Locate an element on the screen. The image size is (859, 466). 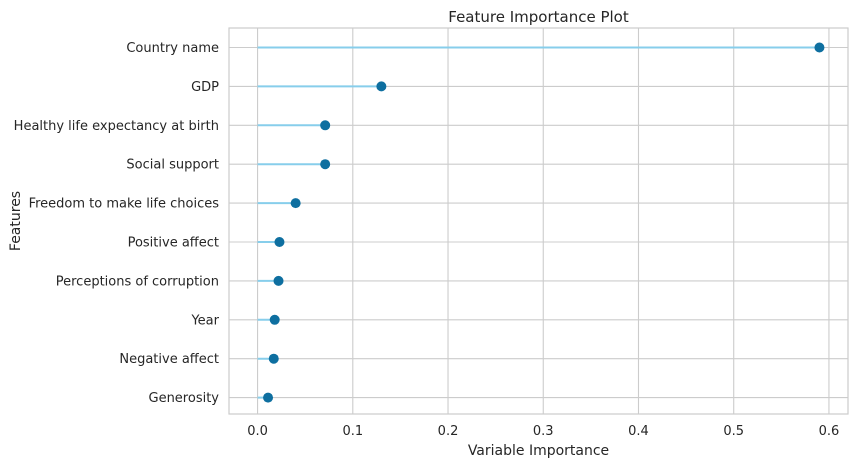
x-tick-label: 0.3 is located at coordinates (543, 431).